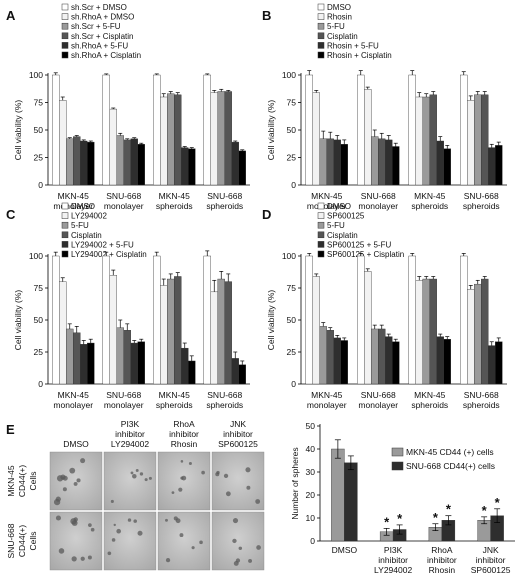 Image resolution: width=520 pixels, height=578 pixels. I want to click on microscopy-image, so click(238, 481).